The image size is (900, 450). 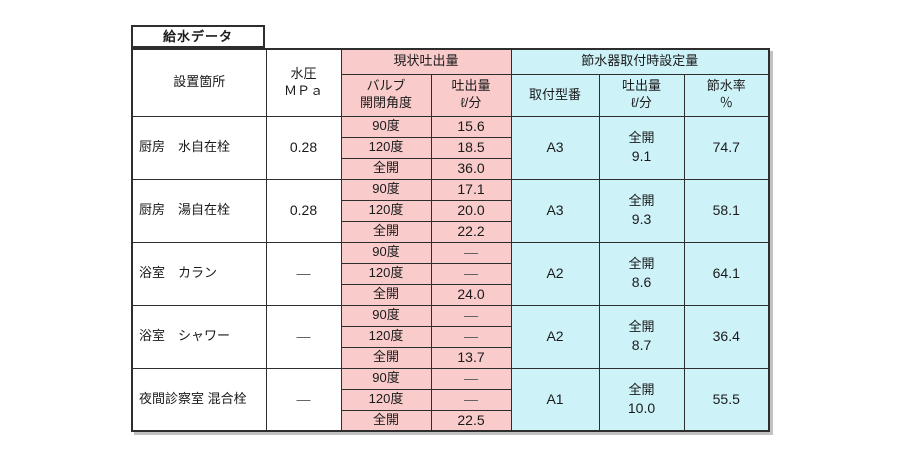 What do you see at coordinates (471, 210) in the screenshot?
I see `flow-cell: 20.0` at bounding box center [471, 210].